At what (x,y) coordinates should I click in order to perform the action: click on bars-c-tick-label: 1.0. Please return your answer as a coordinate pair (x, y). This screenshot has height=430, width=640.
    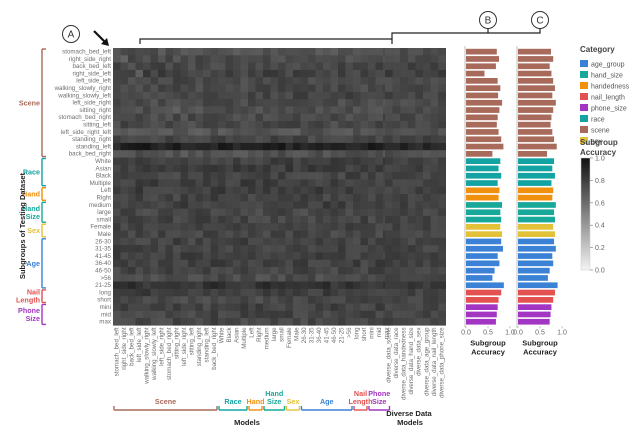
    Looking at the image, I should click on (562, 332).